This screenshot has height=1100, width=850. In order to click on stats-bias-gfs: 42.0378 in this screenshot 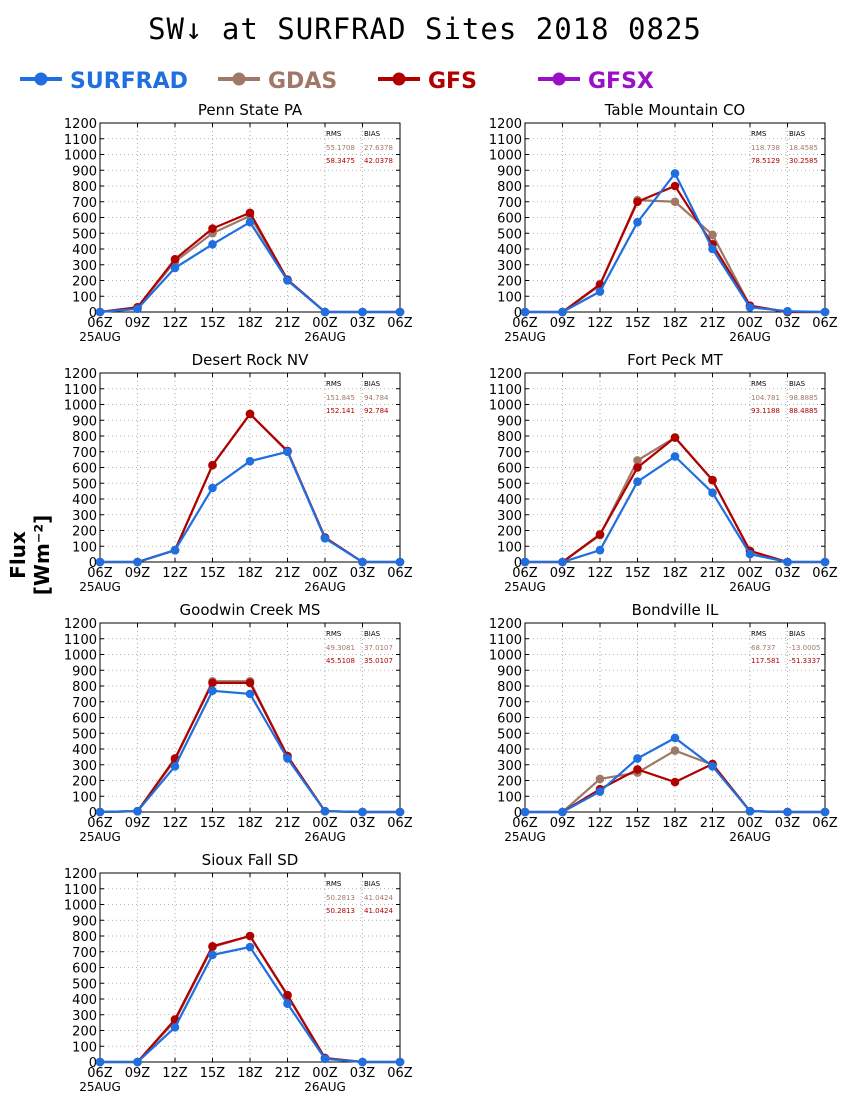, I will do `click(378, 161)`.